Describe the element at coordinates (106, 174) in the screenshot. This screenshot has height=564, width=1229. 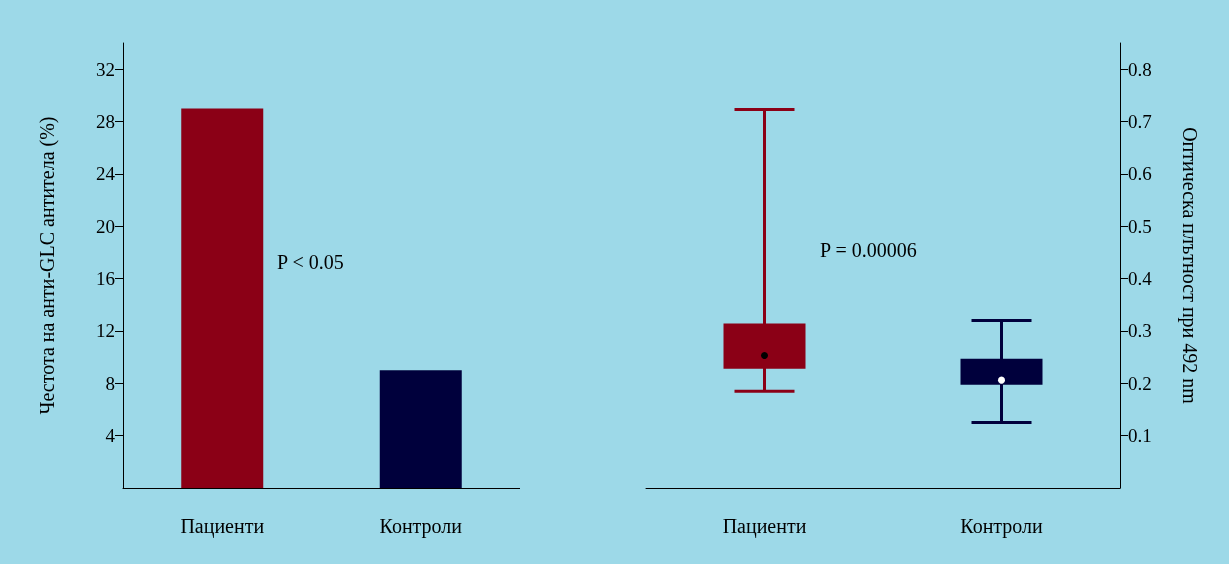
I see `y-tick-label: 24` at that location.